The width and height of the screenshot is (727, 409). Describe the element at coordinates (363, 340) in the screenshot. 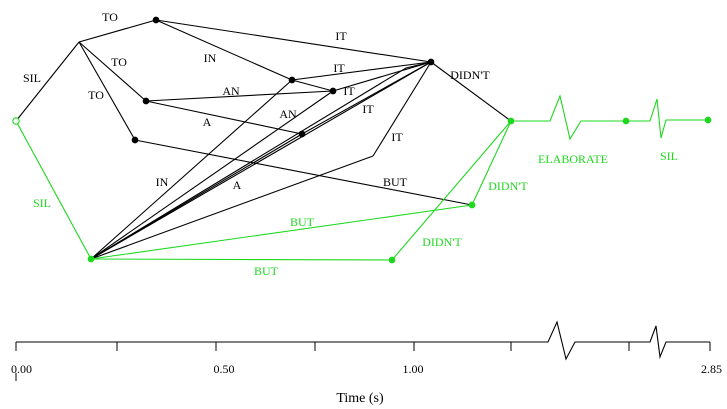

I see `time-axis-line` at that location.